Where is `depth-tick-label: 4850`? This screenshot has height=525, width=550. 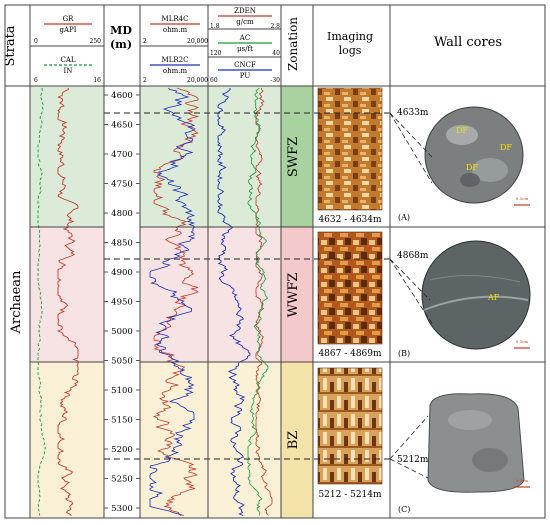 depth-tick-label: 4850 is located at coordinates (122, 244).